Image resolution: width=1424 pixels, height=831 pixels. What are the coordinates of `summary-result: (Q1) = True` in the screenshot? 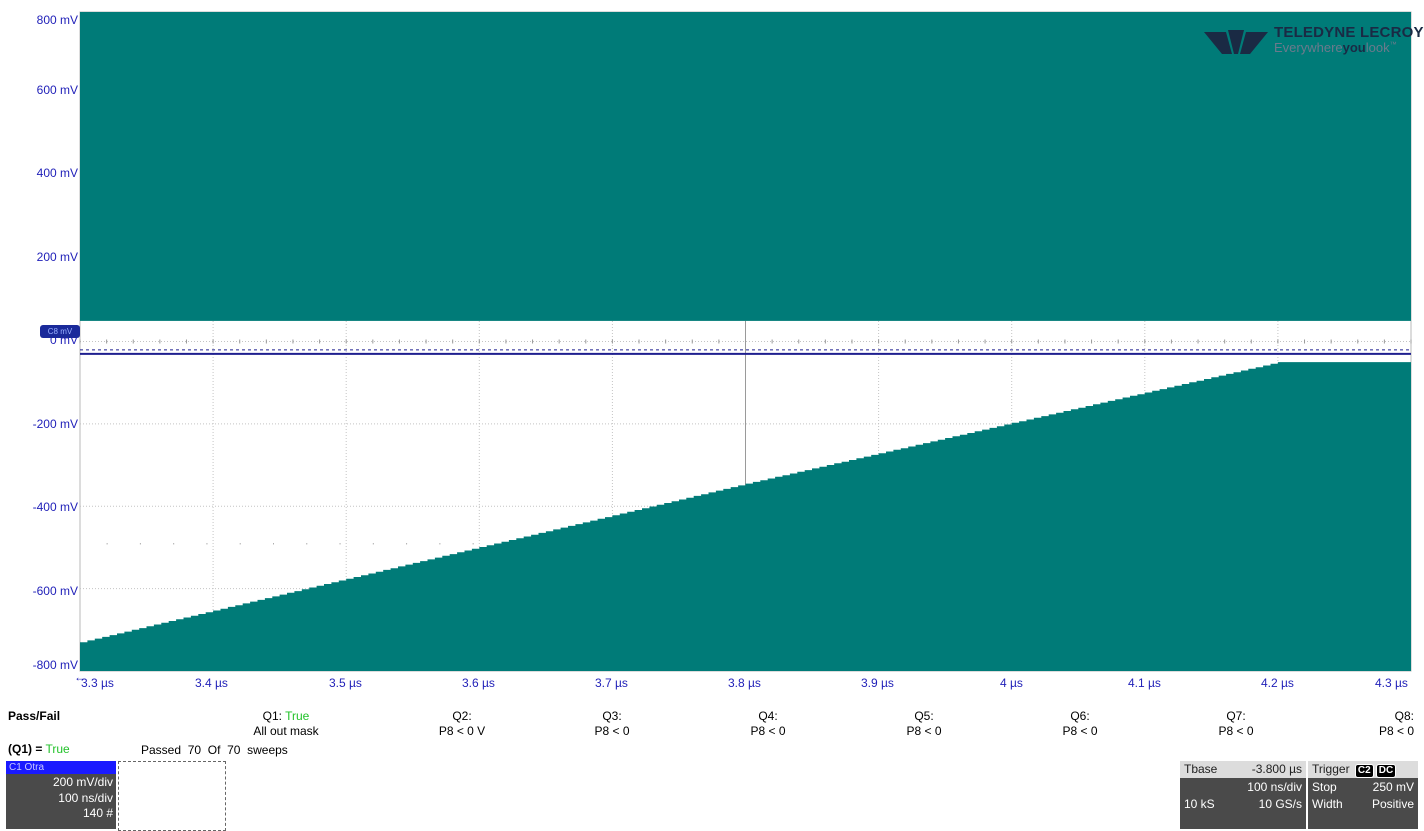 It's located at (39, 749).